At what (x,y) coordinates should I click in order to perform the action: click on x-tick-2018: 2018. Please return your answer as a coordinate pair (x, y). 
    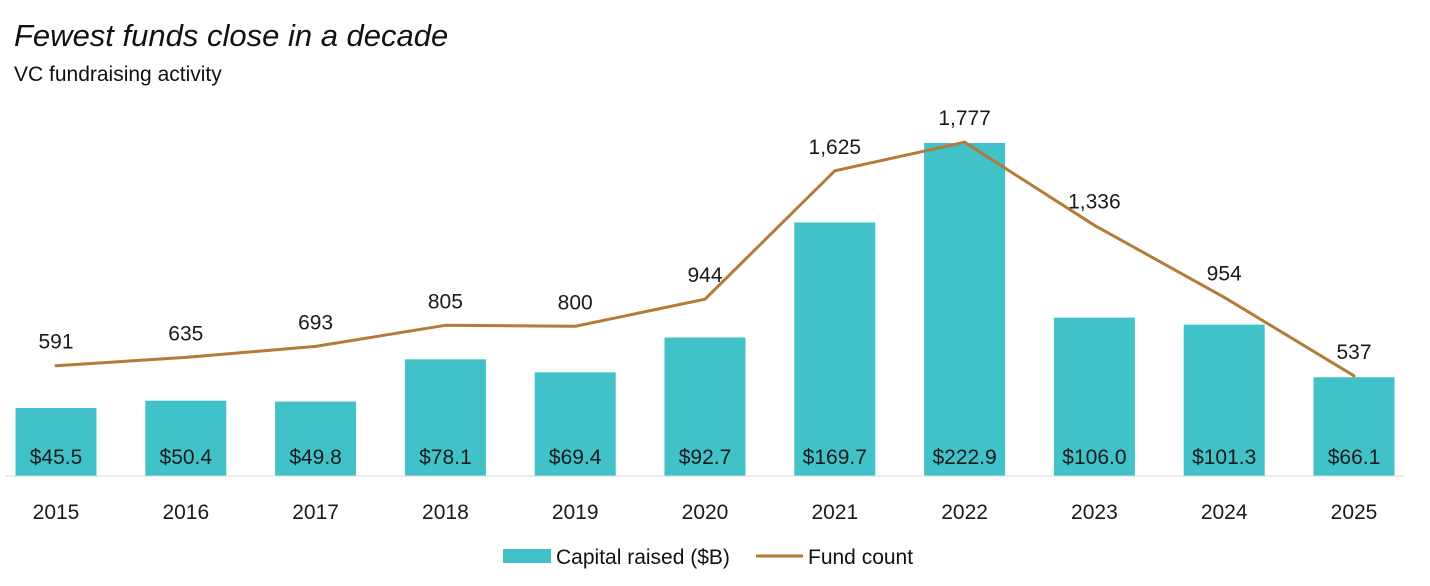
    Looking at the image, I should click on (445, 512).